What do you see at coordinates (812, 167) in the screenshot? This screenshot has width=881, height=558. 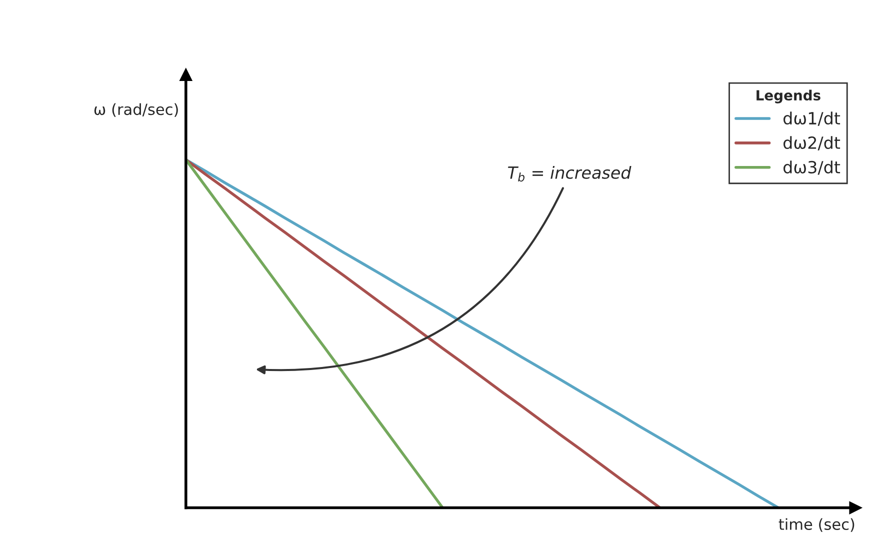 I see `legend-label: dω3/dt` at bounding box center [812, 167].